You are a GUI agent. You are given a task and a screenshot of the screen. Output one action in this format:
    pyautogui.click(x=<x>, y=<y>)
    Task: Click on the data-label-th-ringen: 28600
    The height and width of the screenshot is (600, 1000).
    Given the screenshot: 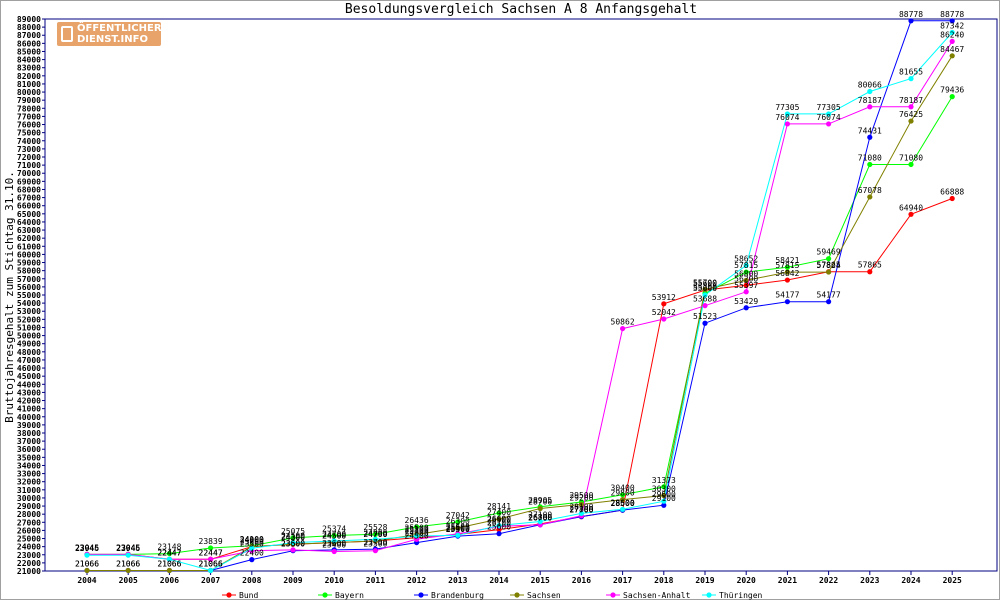 What is the action you would take?
    pyautogui.click(x=623, y=502)
    